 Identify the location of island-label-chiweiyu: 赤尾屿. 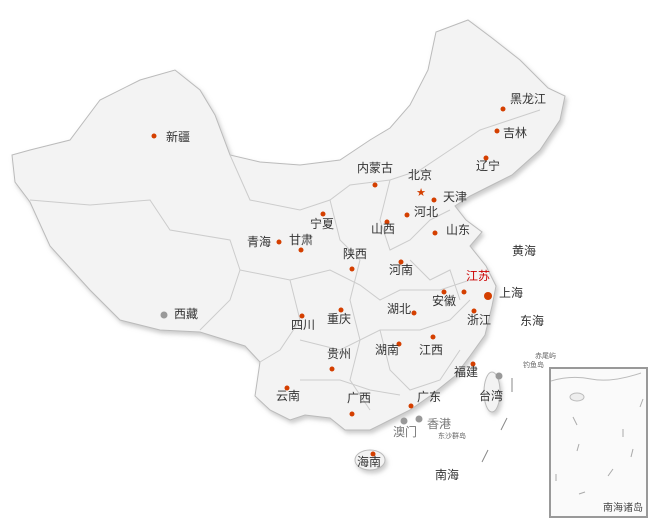
(545, 356).